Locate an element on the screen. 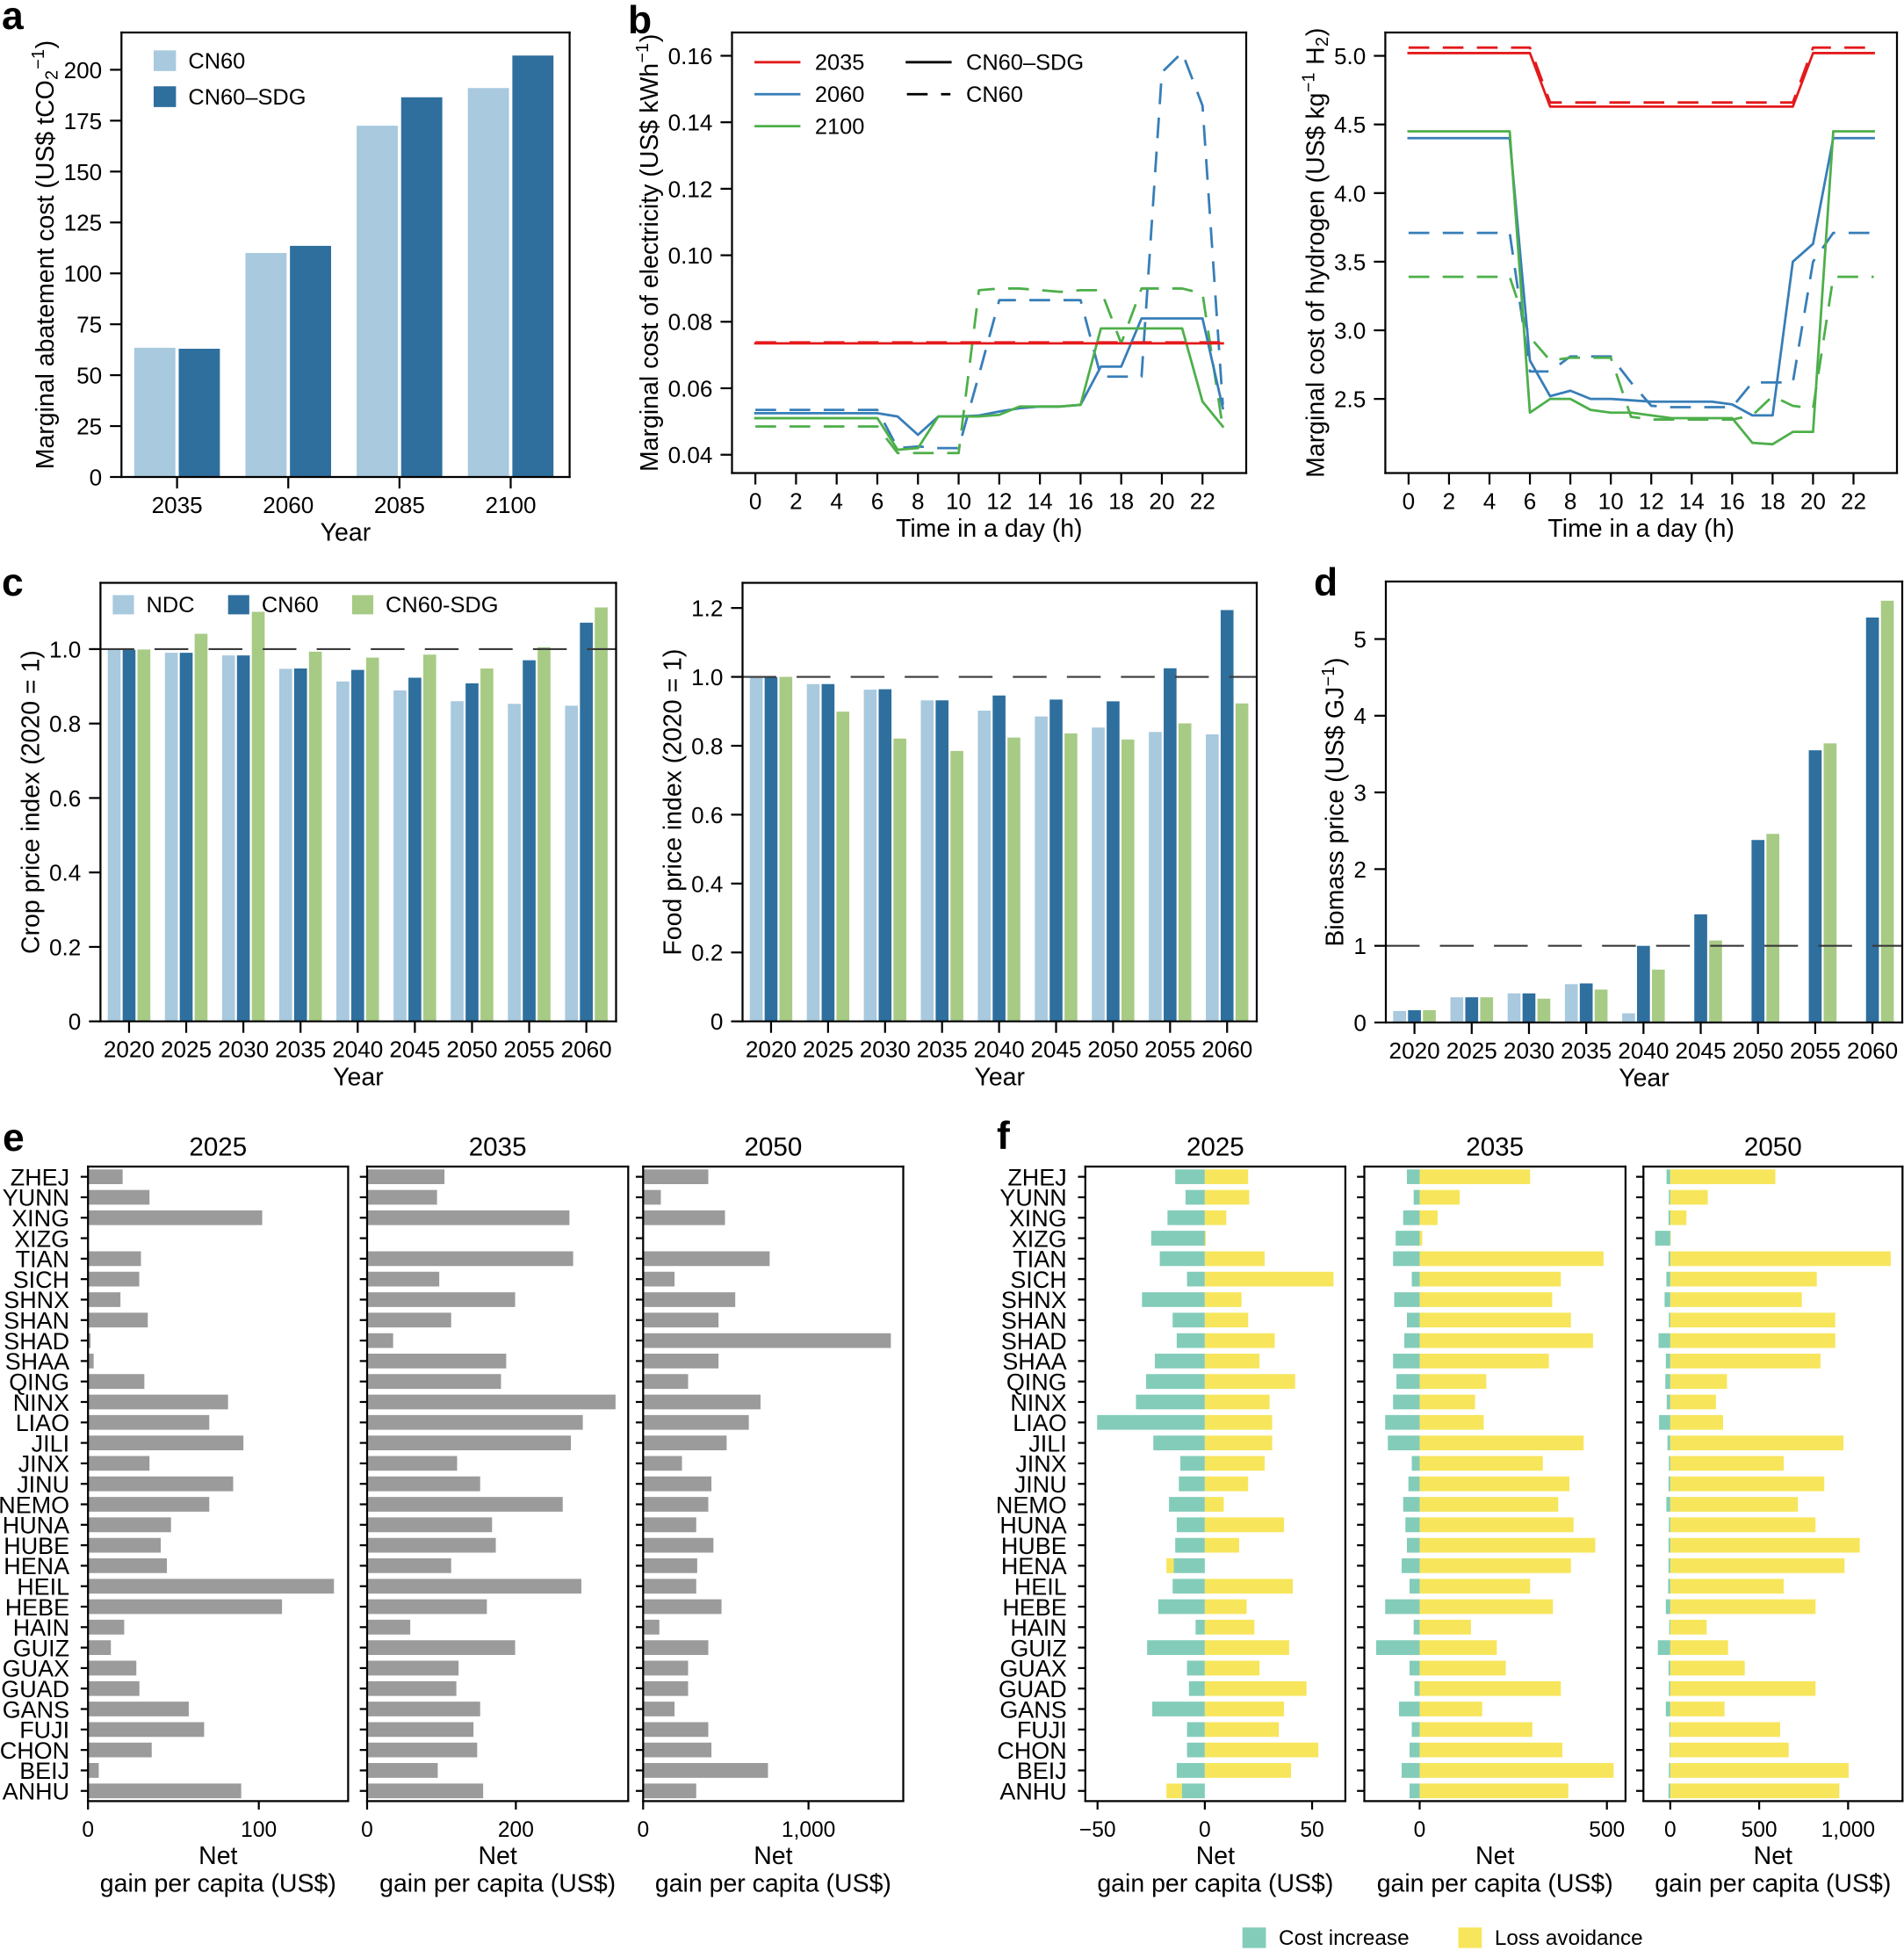  svg-text: 0.4 is located at coordinates (707, 884).